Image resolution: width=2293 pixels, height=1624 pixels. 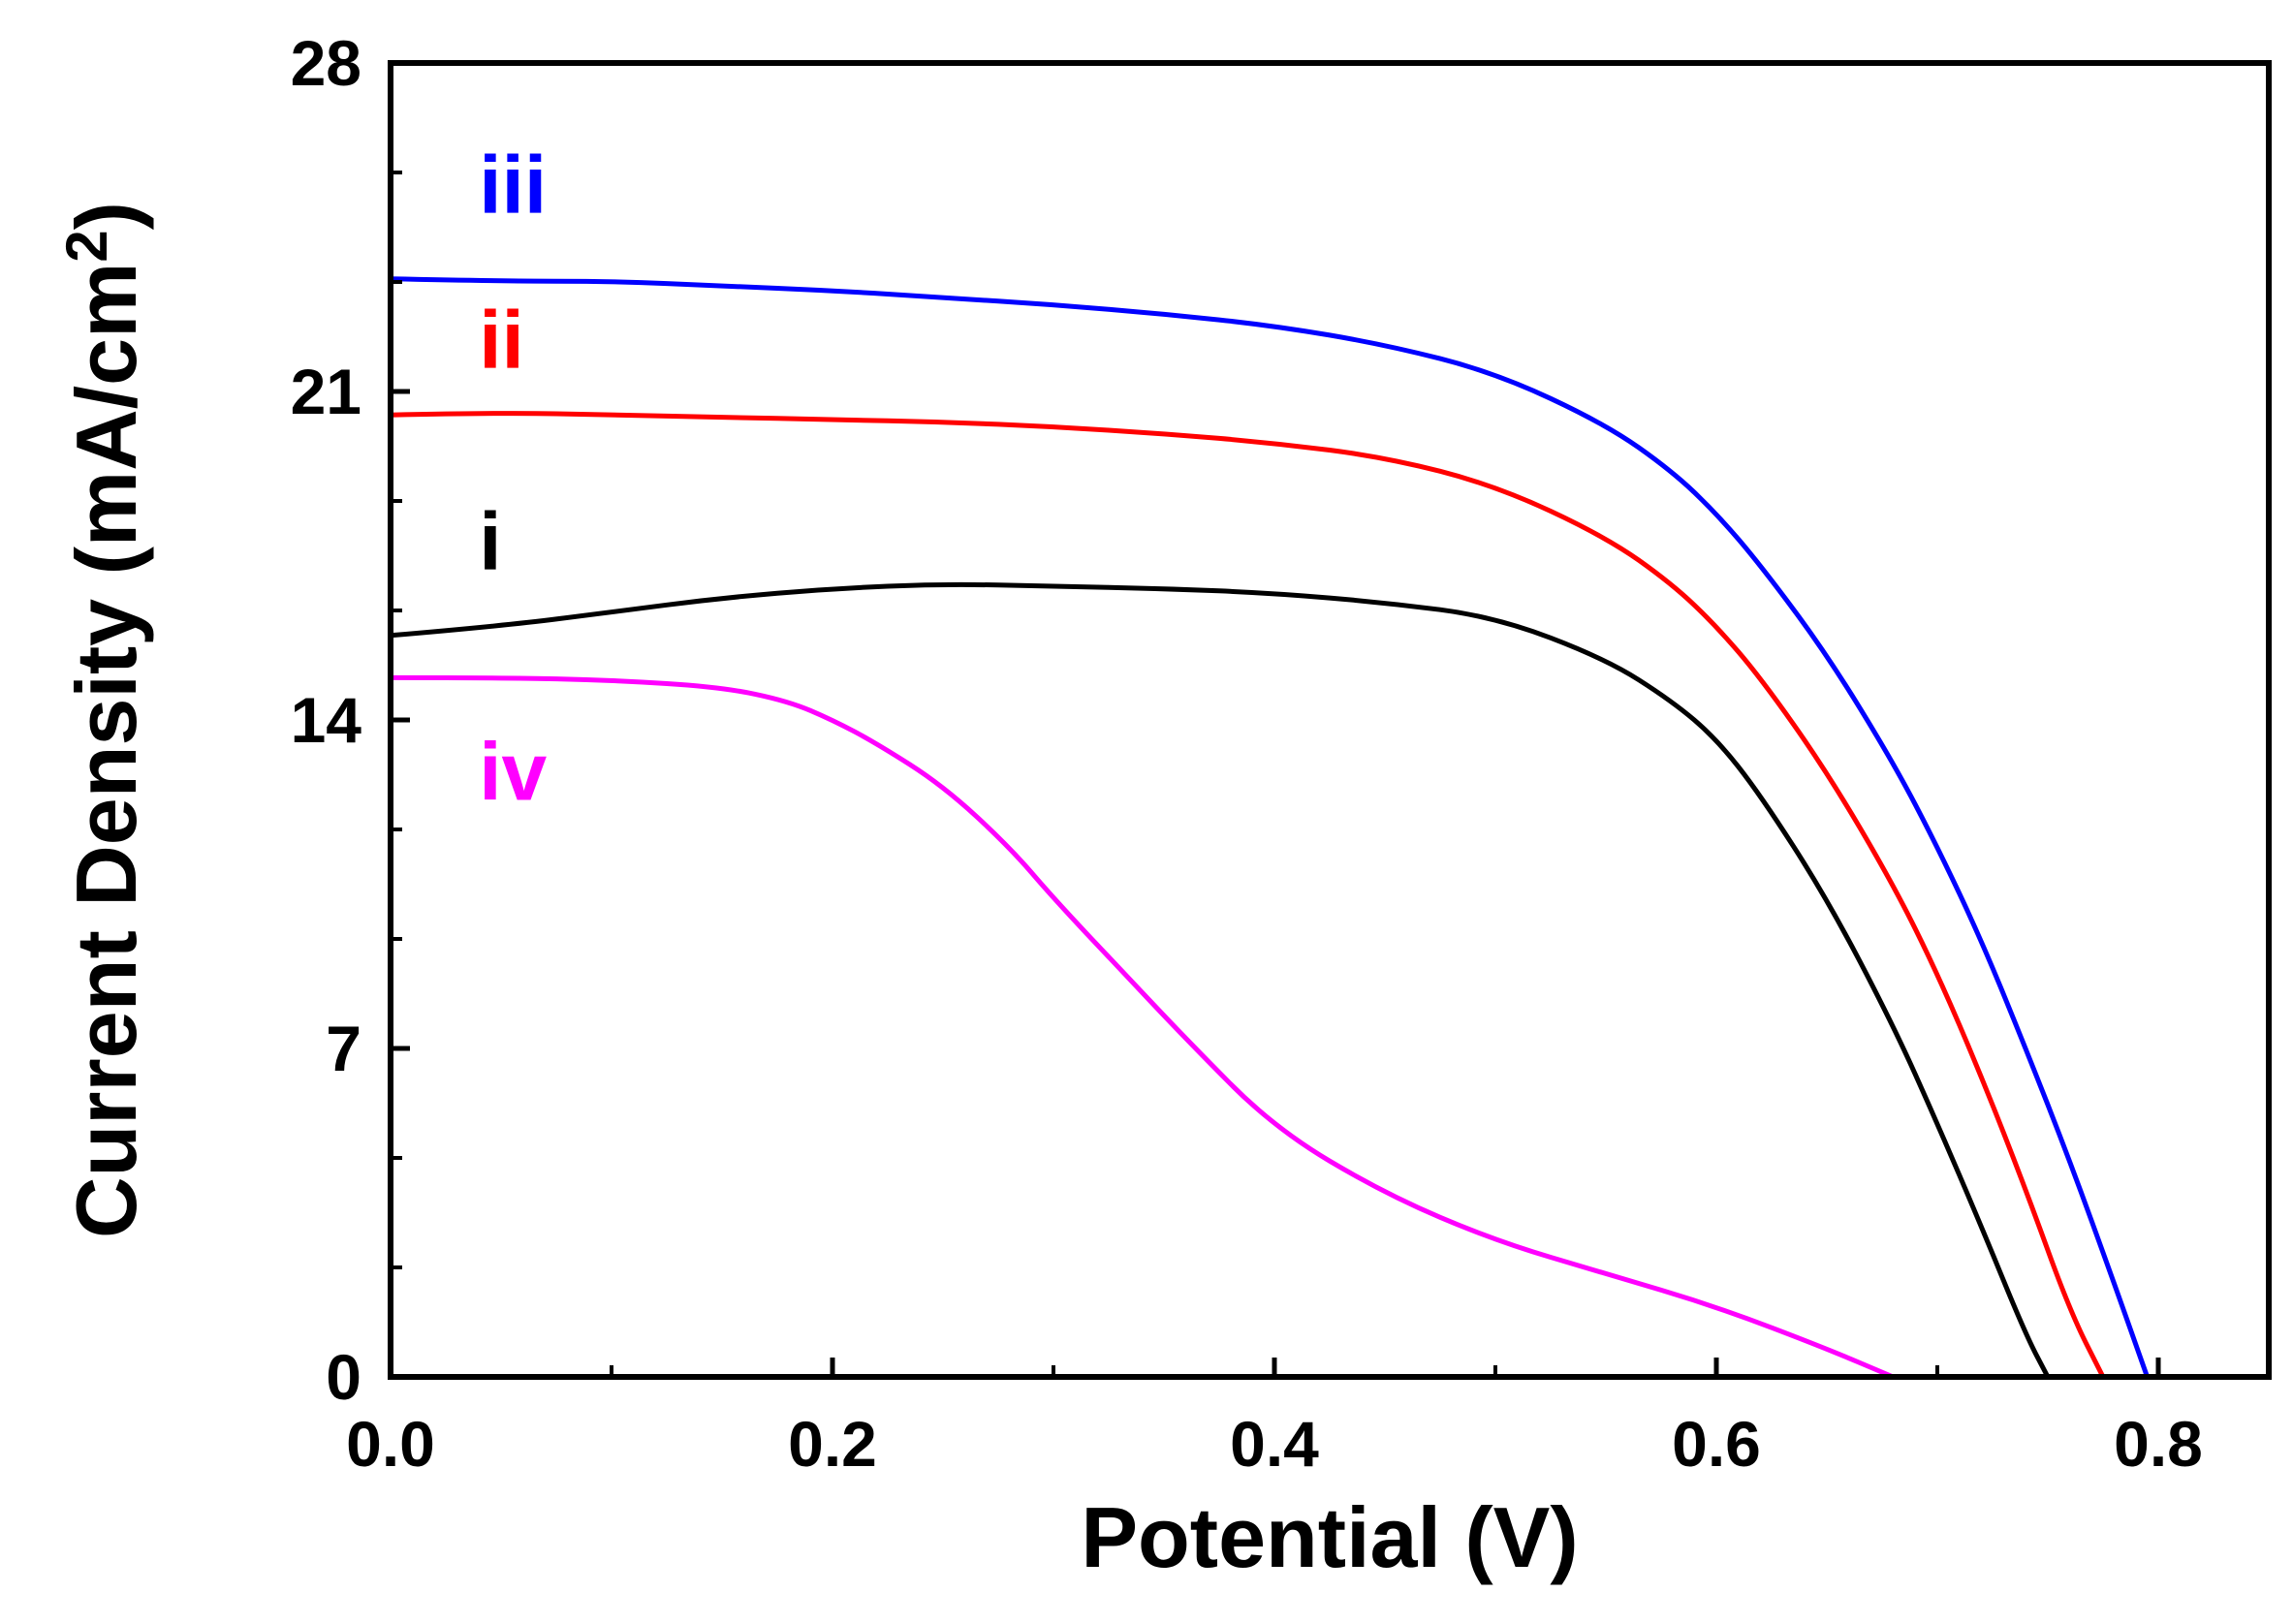 What do you see at coordinates (86, 246) in the screenshot?
I see `y-axis-title-sup: 2` at bounding box center [86, 246].